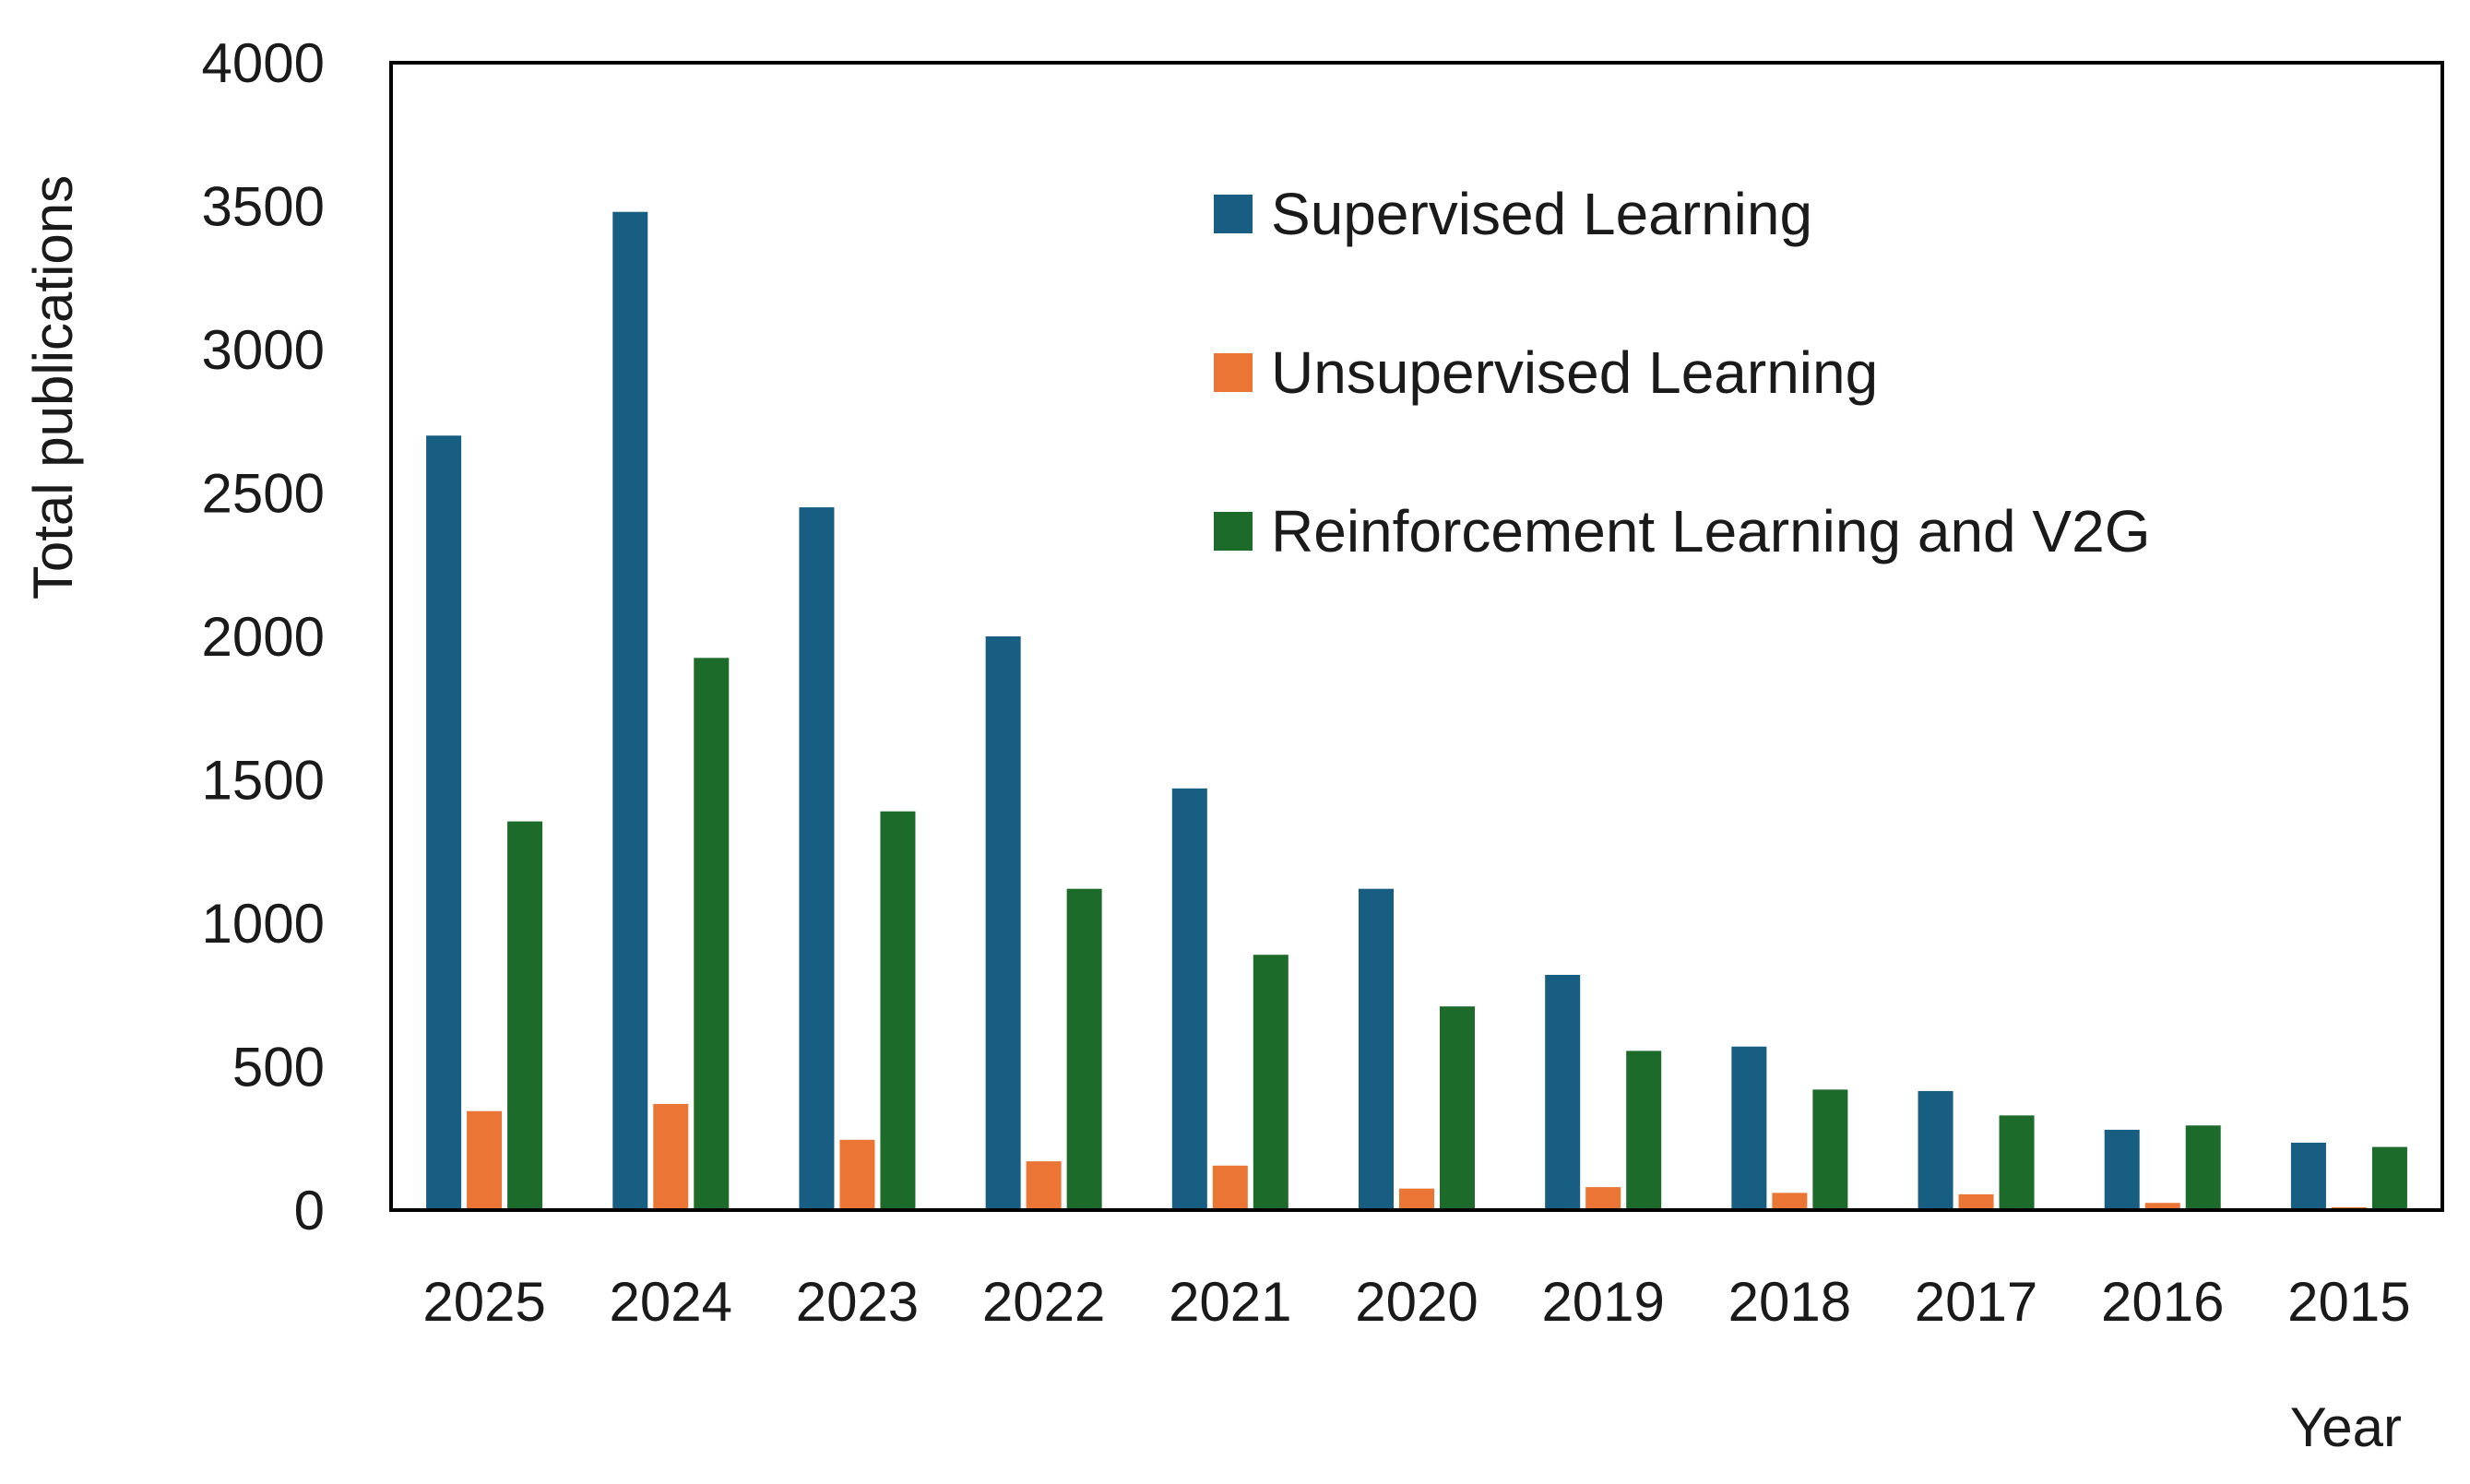 This screenshot has width=2470, height=1484. I want to click on legend-item: Supervised Learning, so click(1513, 214).